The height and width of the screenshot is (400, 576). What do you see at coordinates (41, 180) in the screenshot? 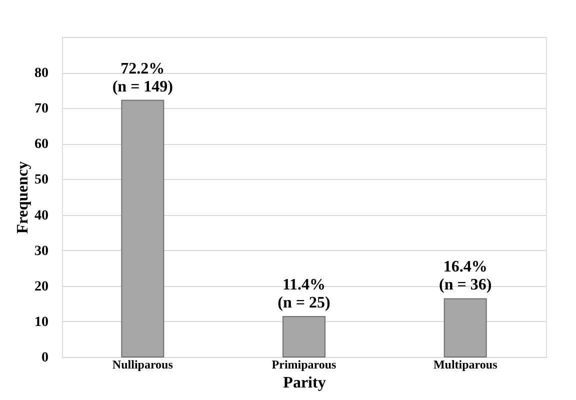
I see `y-tick-label: 50` at bounding box center [41, 180].